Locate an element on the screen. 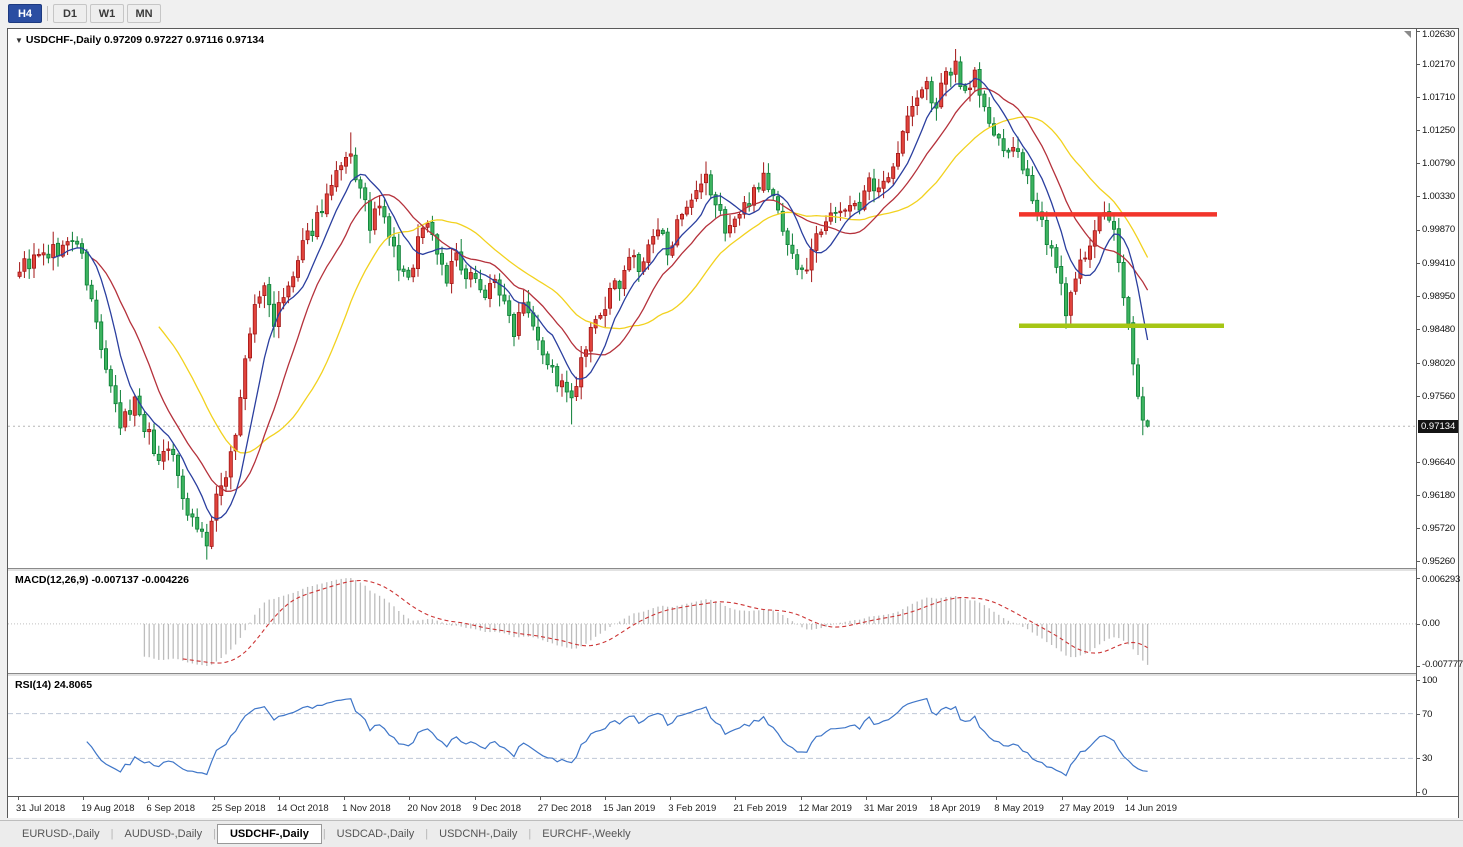 This screenshot has height=847, width=1463. timeframe-button-mn: MN is located at coordinates (144, 13).